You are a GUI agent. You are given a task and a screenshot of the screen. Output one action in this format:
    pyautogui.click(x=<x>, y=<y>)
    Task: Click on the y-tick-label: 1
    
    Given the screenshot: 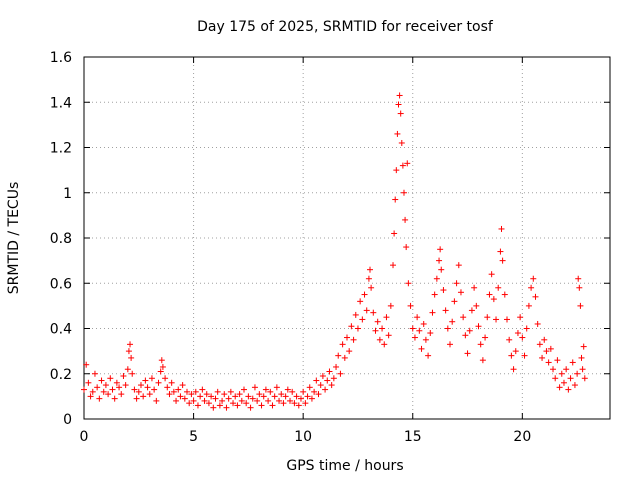 What is the action you would take?
    pyautogui.click(x=67, y=194)
    